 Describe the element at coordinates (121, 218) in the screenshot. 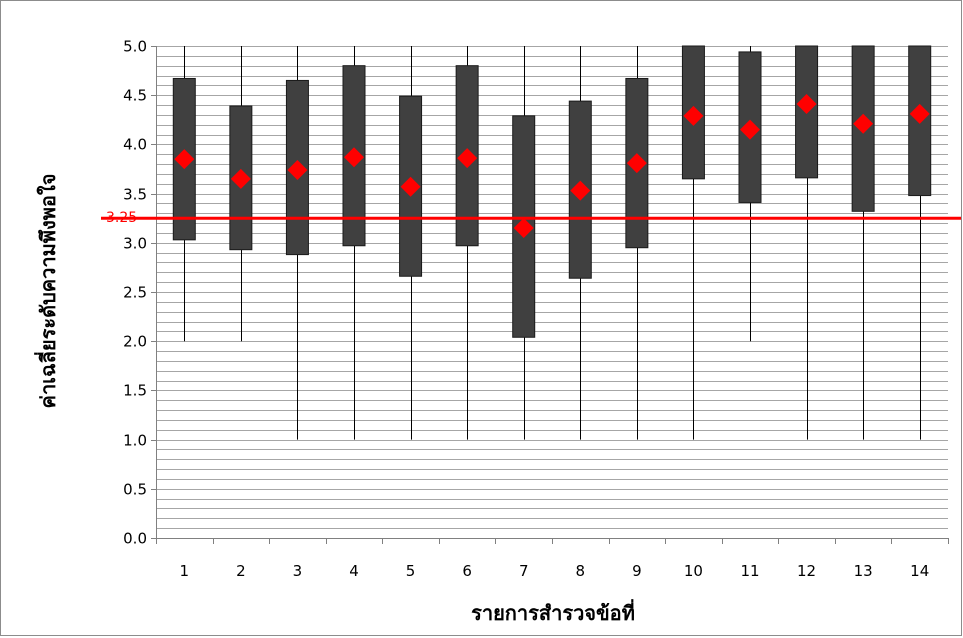

I see `reference-line-label: 3.25` at that location.